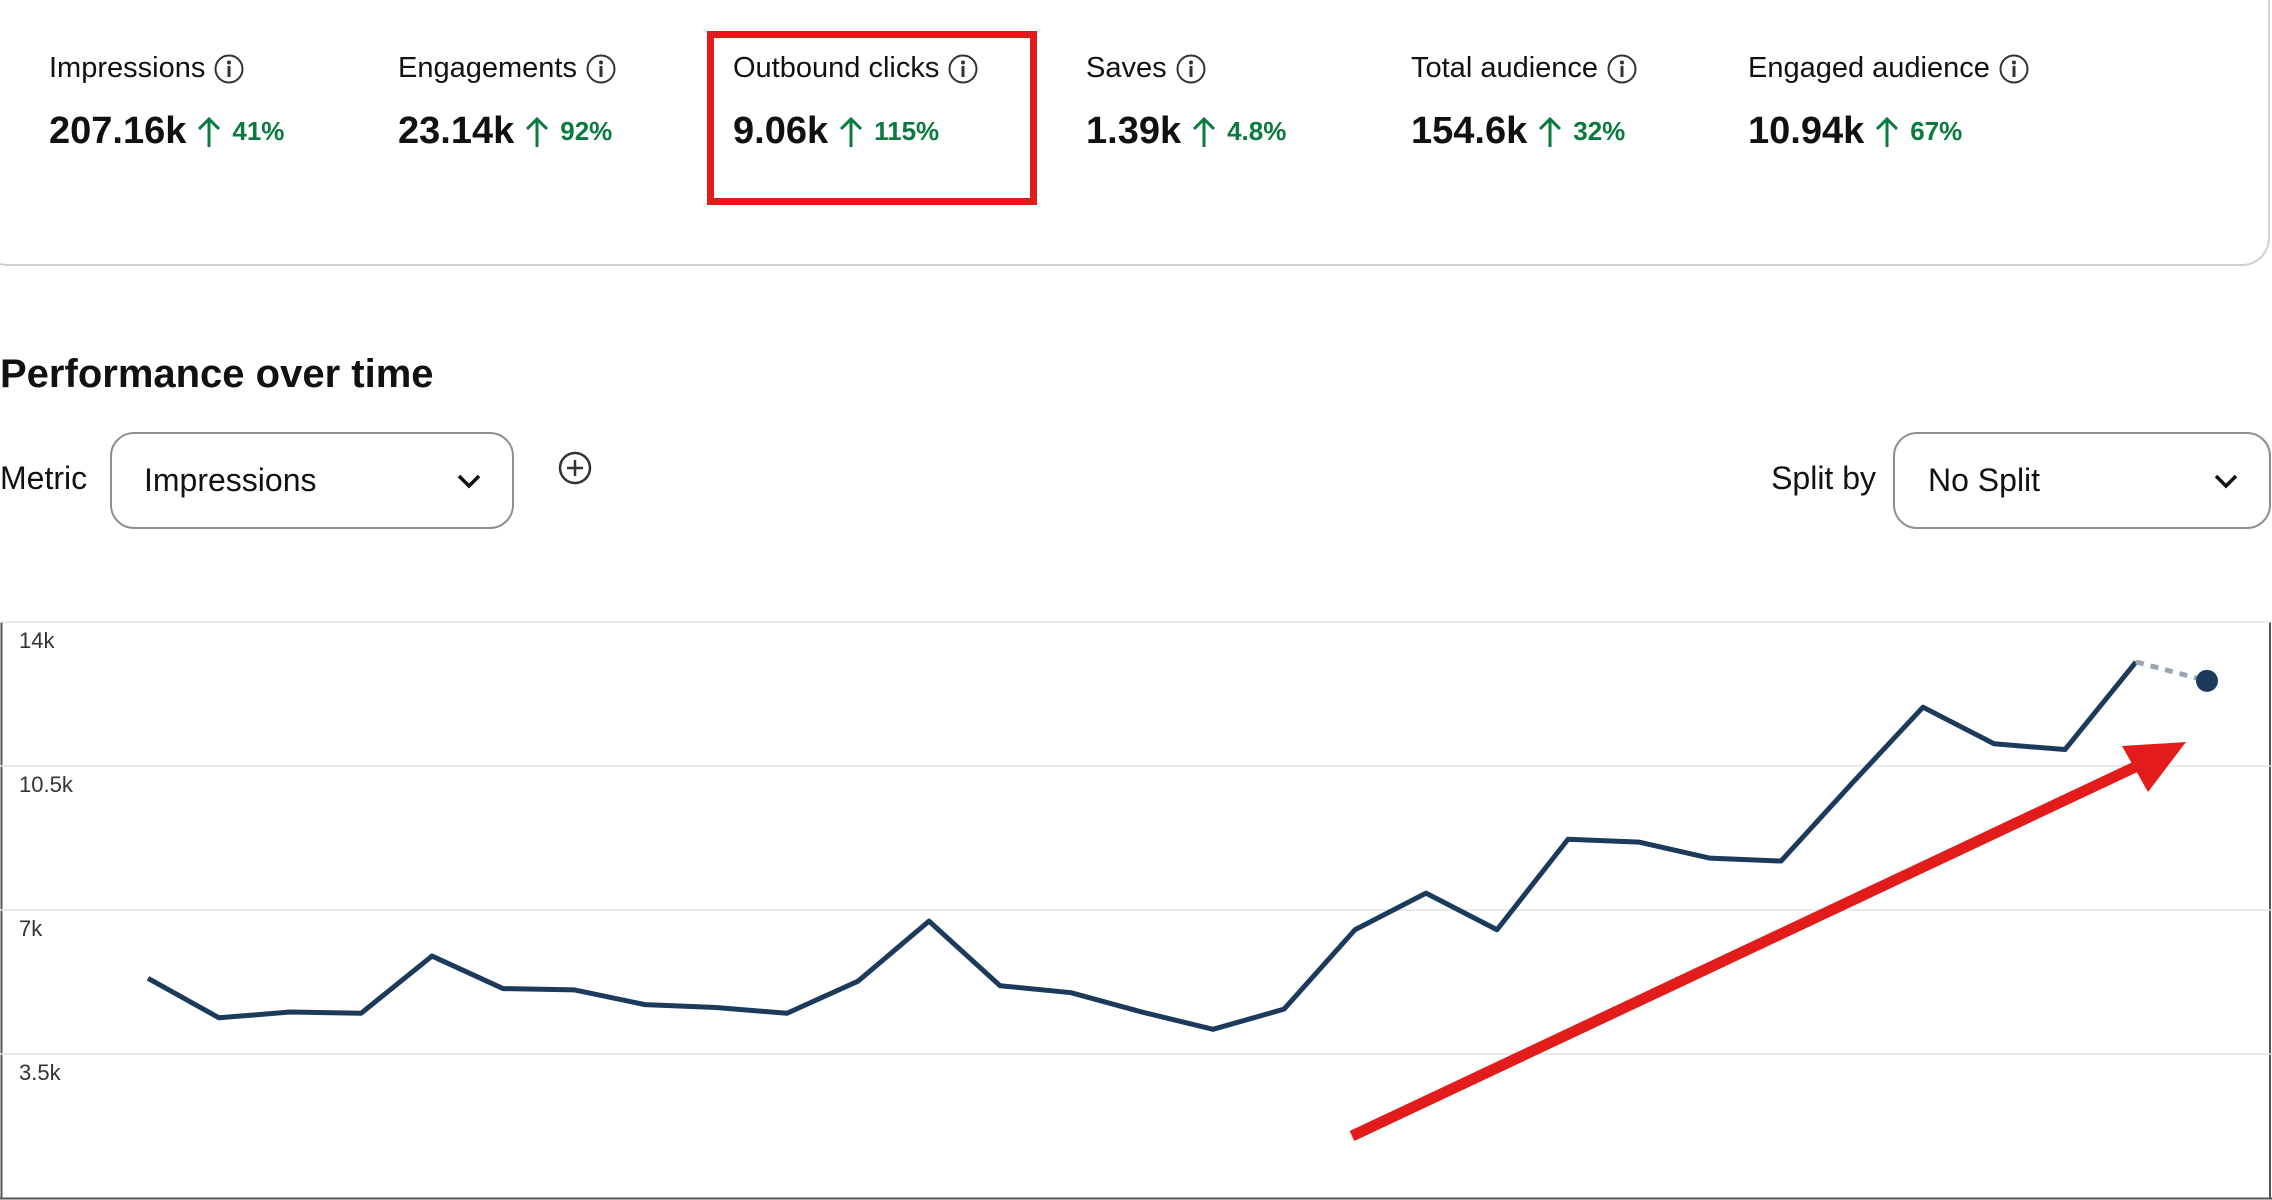  What do you see at coordinates (1257, 131) in the screenshot?
I see `metric-change: 4.8%` at bounding box center [1257, 131].